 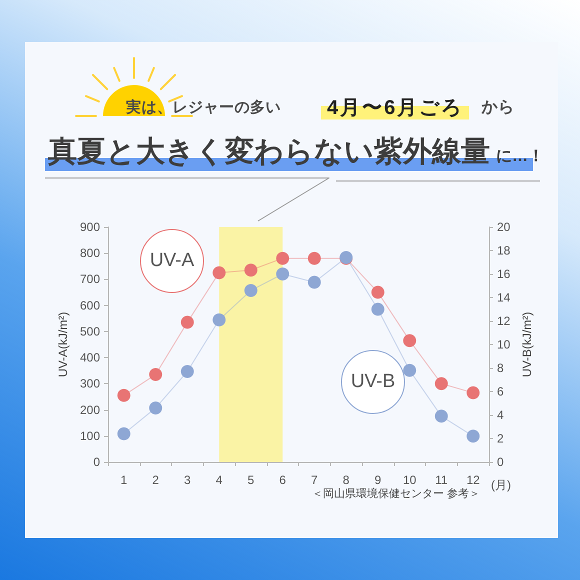 I want to click on x-tick-label: 9, so click(x=378, y=480).